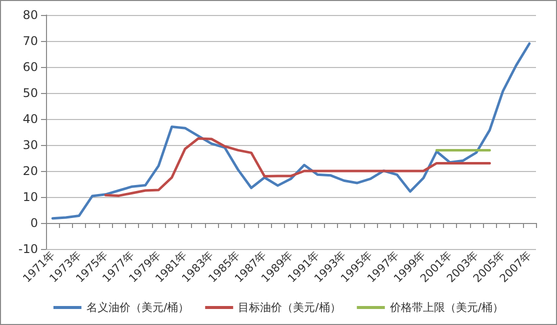 The height and width of the screenshot is (325, 557). Describe the element at coordinates (30, 15) in the screenshot. I see `y-tick-label: 80` at that location.